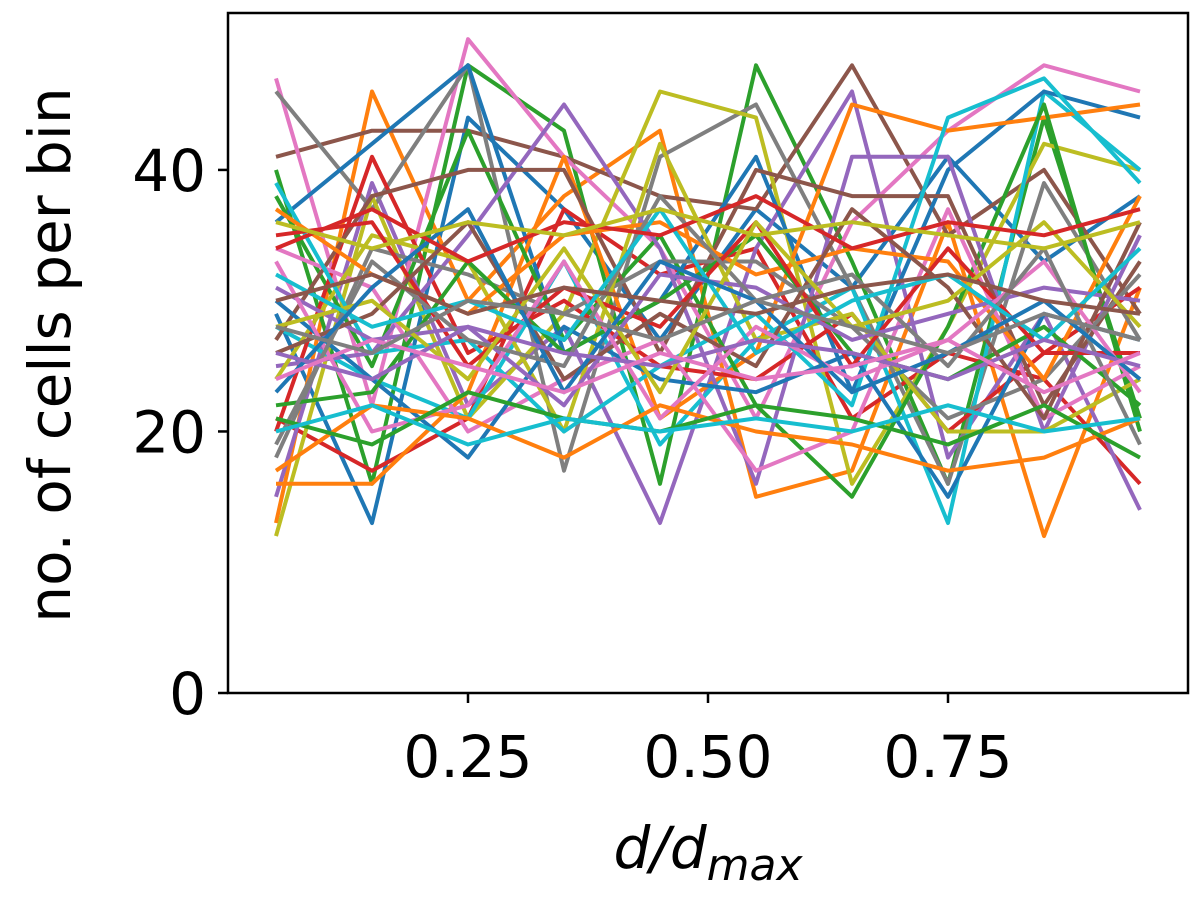 The width and height of the screenshot is (1200, 900). I want to click on y-axis: 0 20 40, so click(180, 432).